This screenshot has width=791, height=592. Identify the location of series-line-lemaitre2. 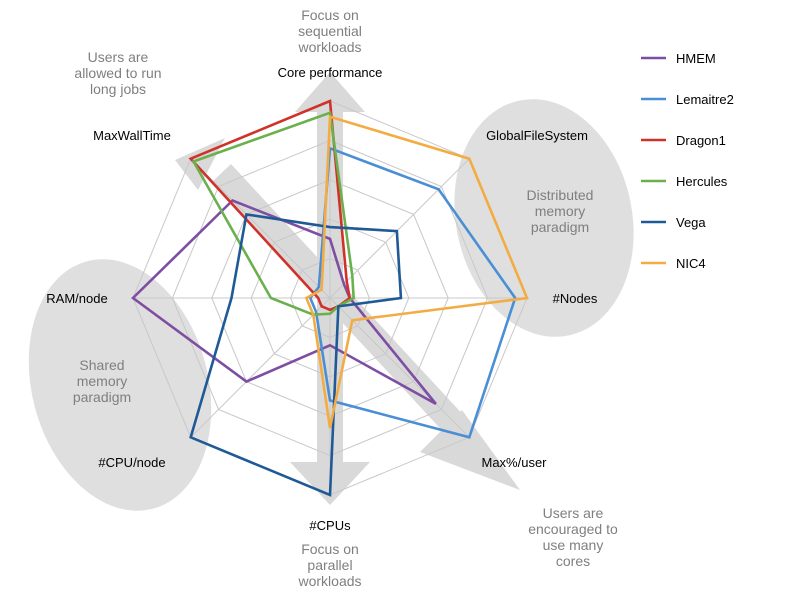
(412, 292).